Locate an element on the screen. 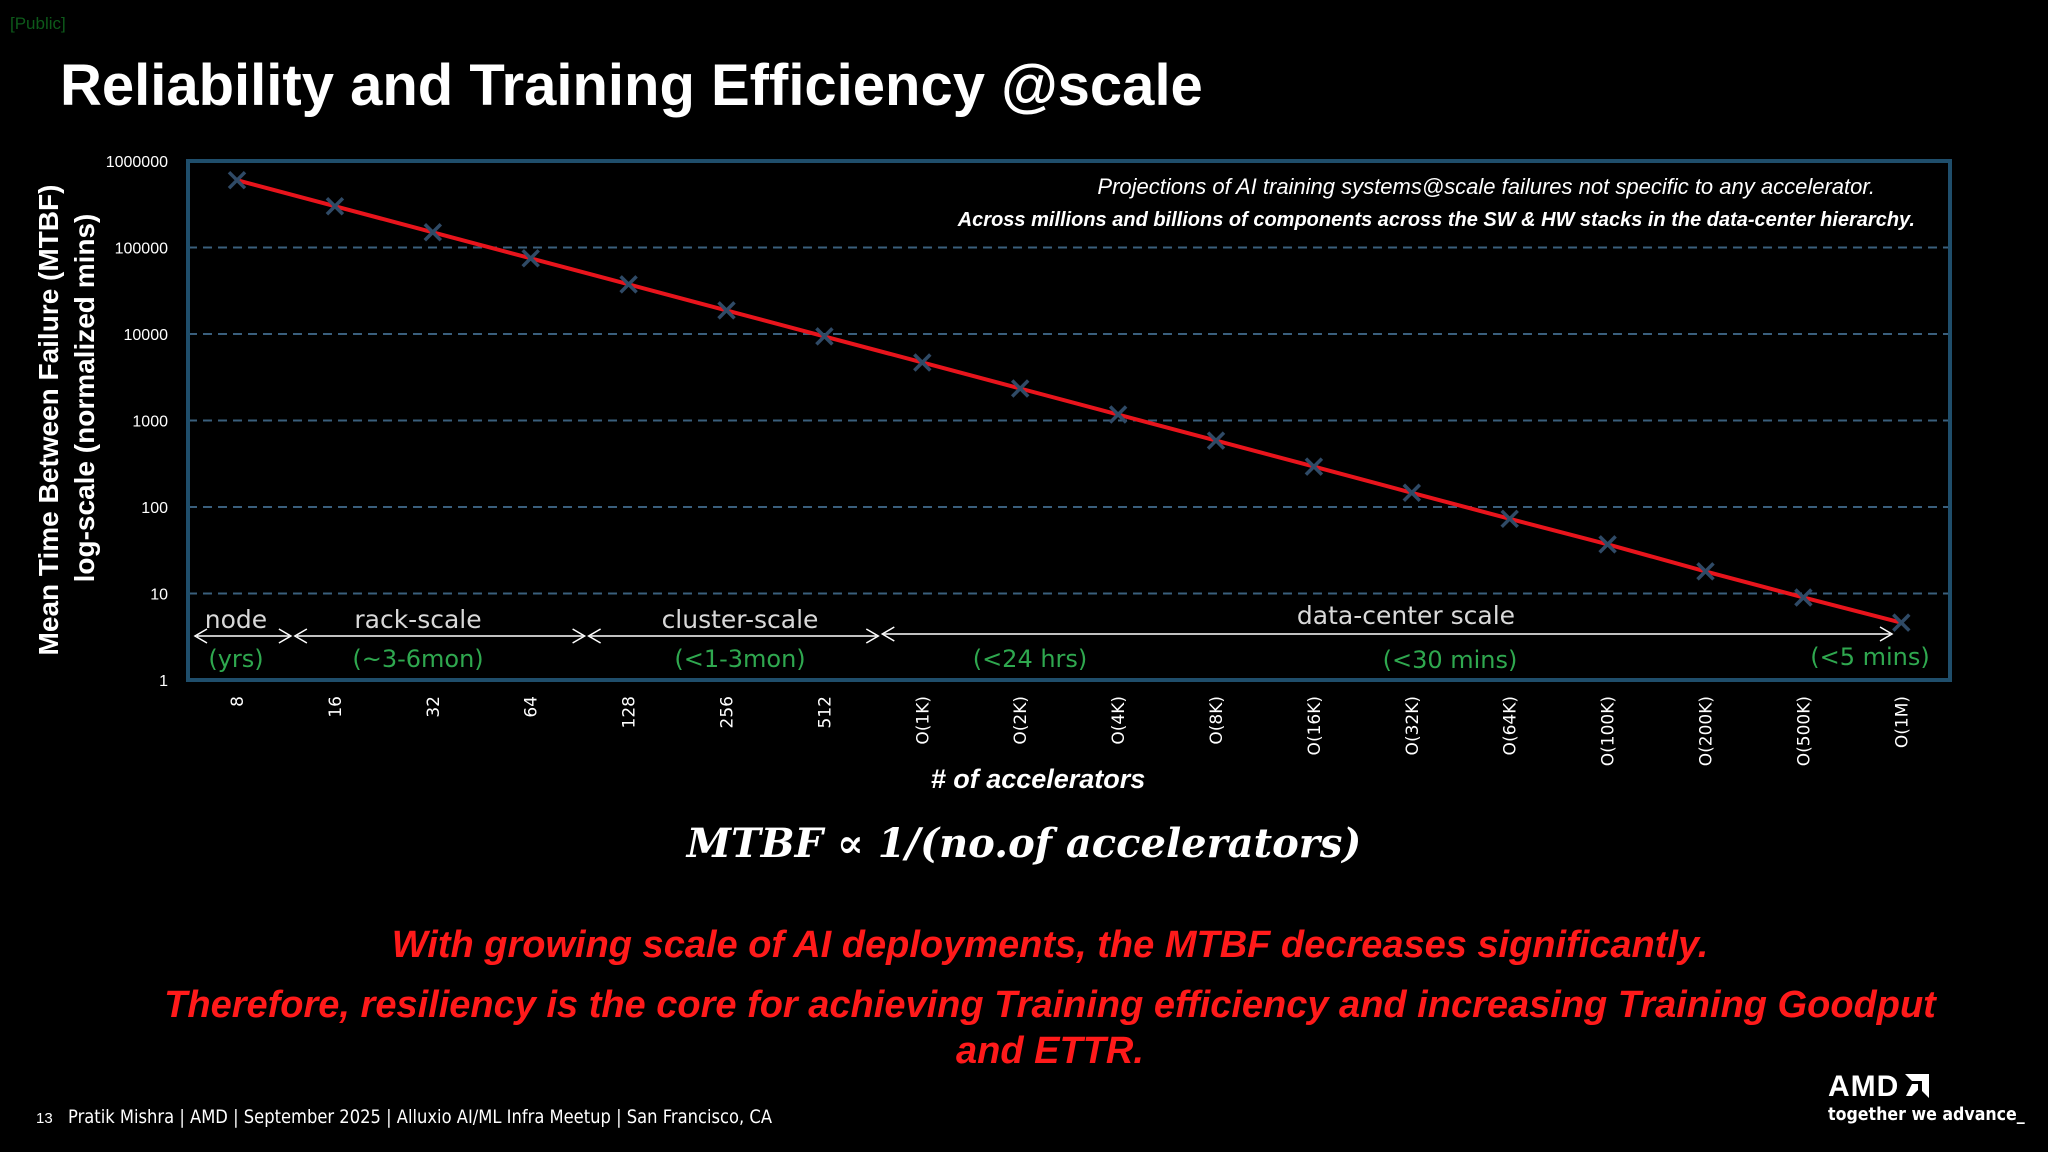 The image size is (2048, 1152). y-axis-label-line-2: log-scale (normalized mins) is located at coordinates (84, 398).